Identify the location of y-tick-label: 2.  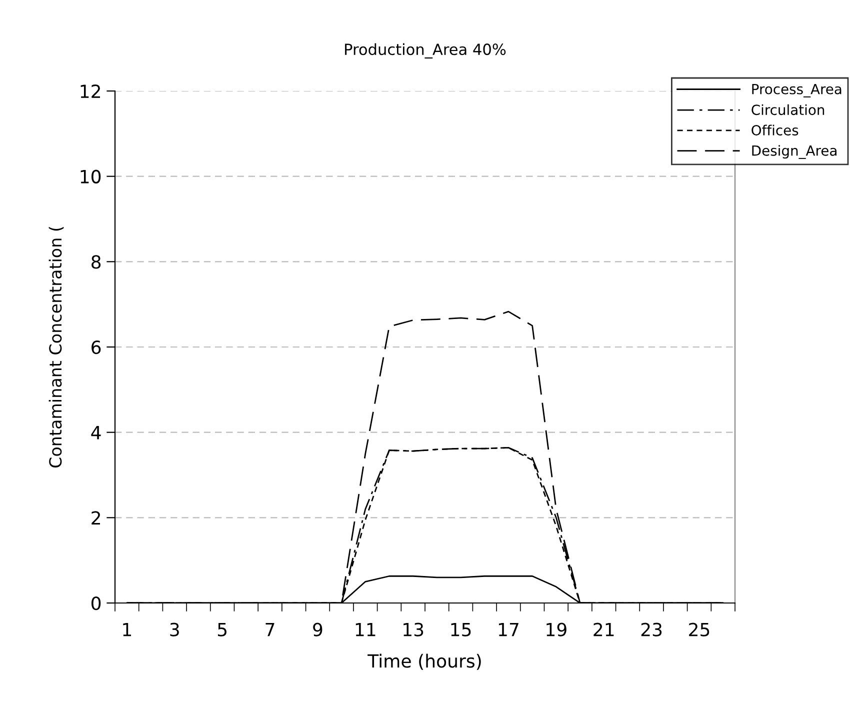
(96, 518).